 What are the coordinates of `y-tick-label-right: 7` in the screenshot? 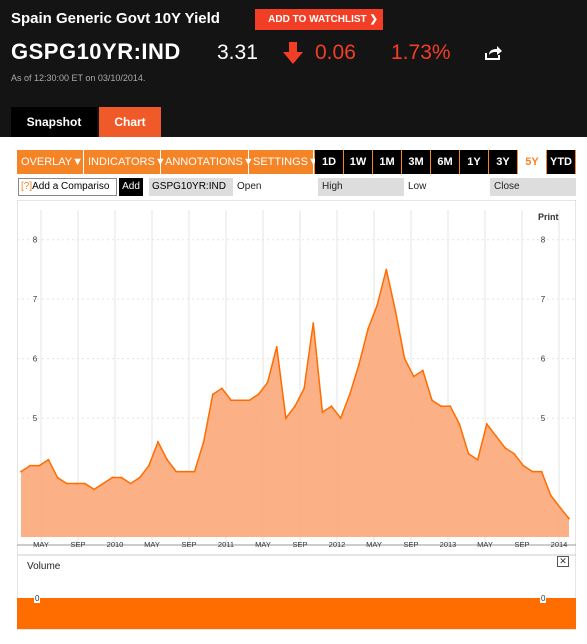 It's located at (543, 299).